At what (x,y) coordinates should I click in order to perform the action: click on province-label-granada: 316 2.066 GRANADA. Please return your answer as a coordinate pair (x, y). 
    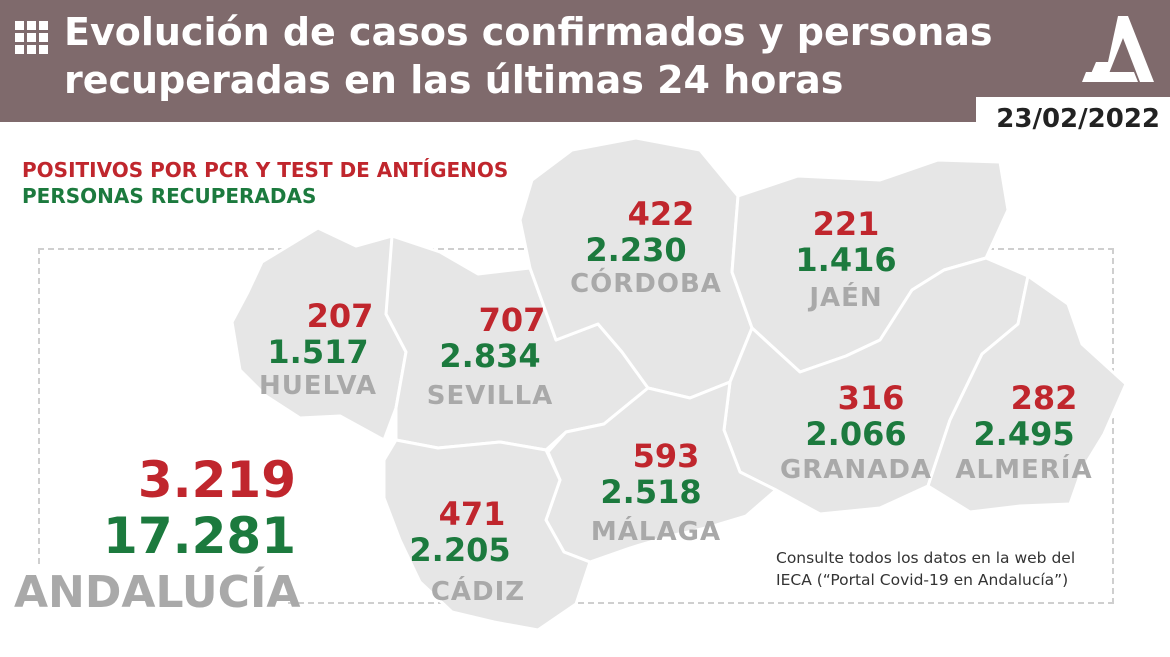
    Looking at the image, I should click on (856, 433).